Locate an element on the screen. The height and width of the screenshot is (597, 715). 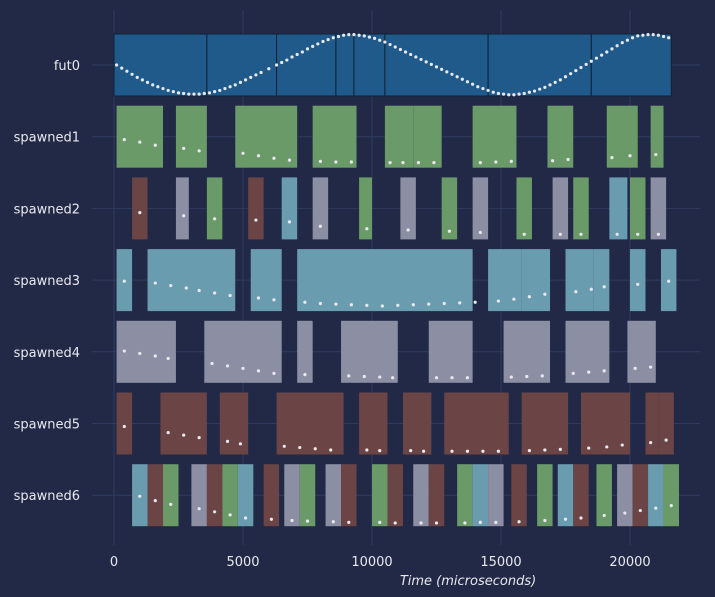
row-label-fut0: fut0 is located at coordinates (67, 66).